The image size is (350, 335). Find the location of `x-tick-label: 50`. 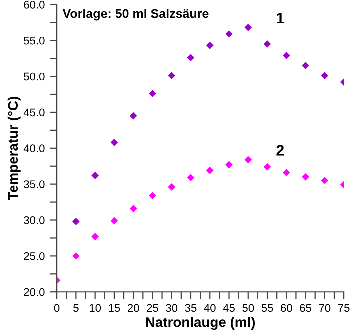

x-tick-label: 50 is located at coordinates (248, 308).